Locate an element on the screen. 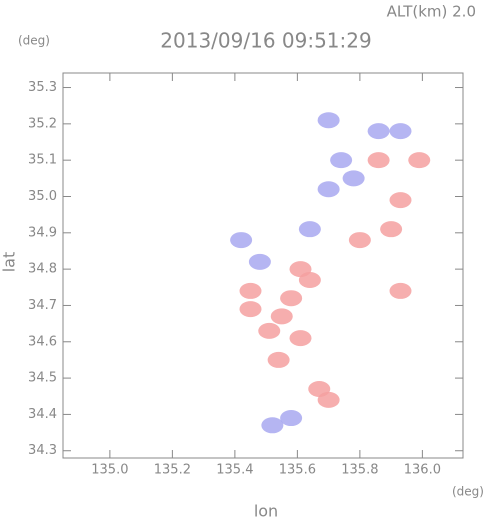 Image resolution: width=491 pixels, height=525 pixels. chart-title: 2013/09/16 09:51:29 is located at coordinates (265, 41).